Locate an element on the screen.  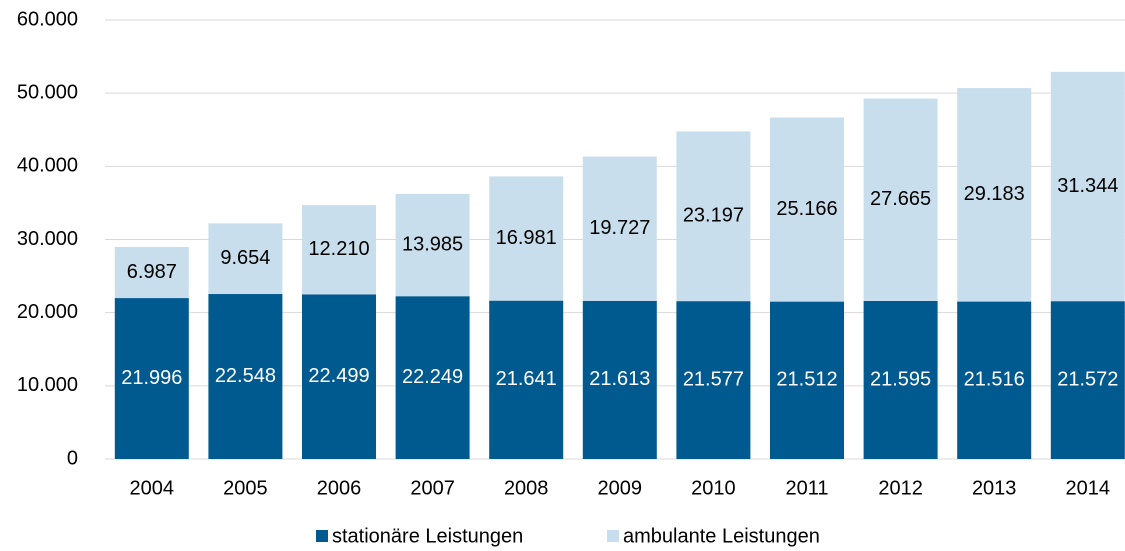
data-label: 21.641 is located at coordinates (526, 379).